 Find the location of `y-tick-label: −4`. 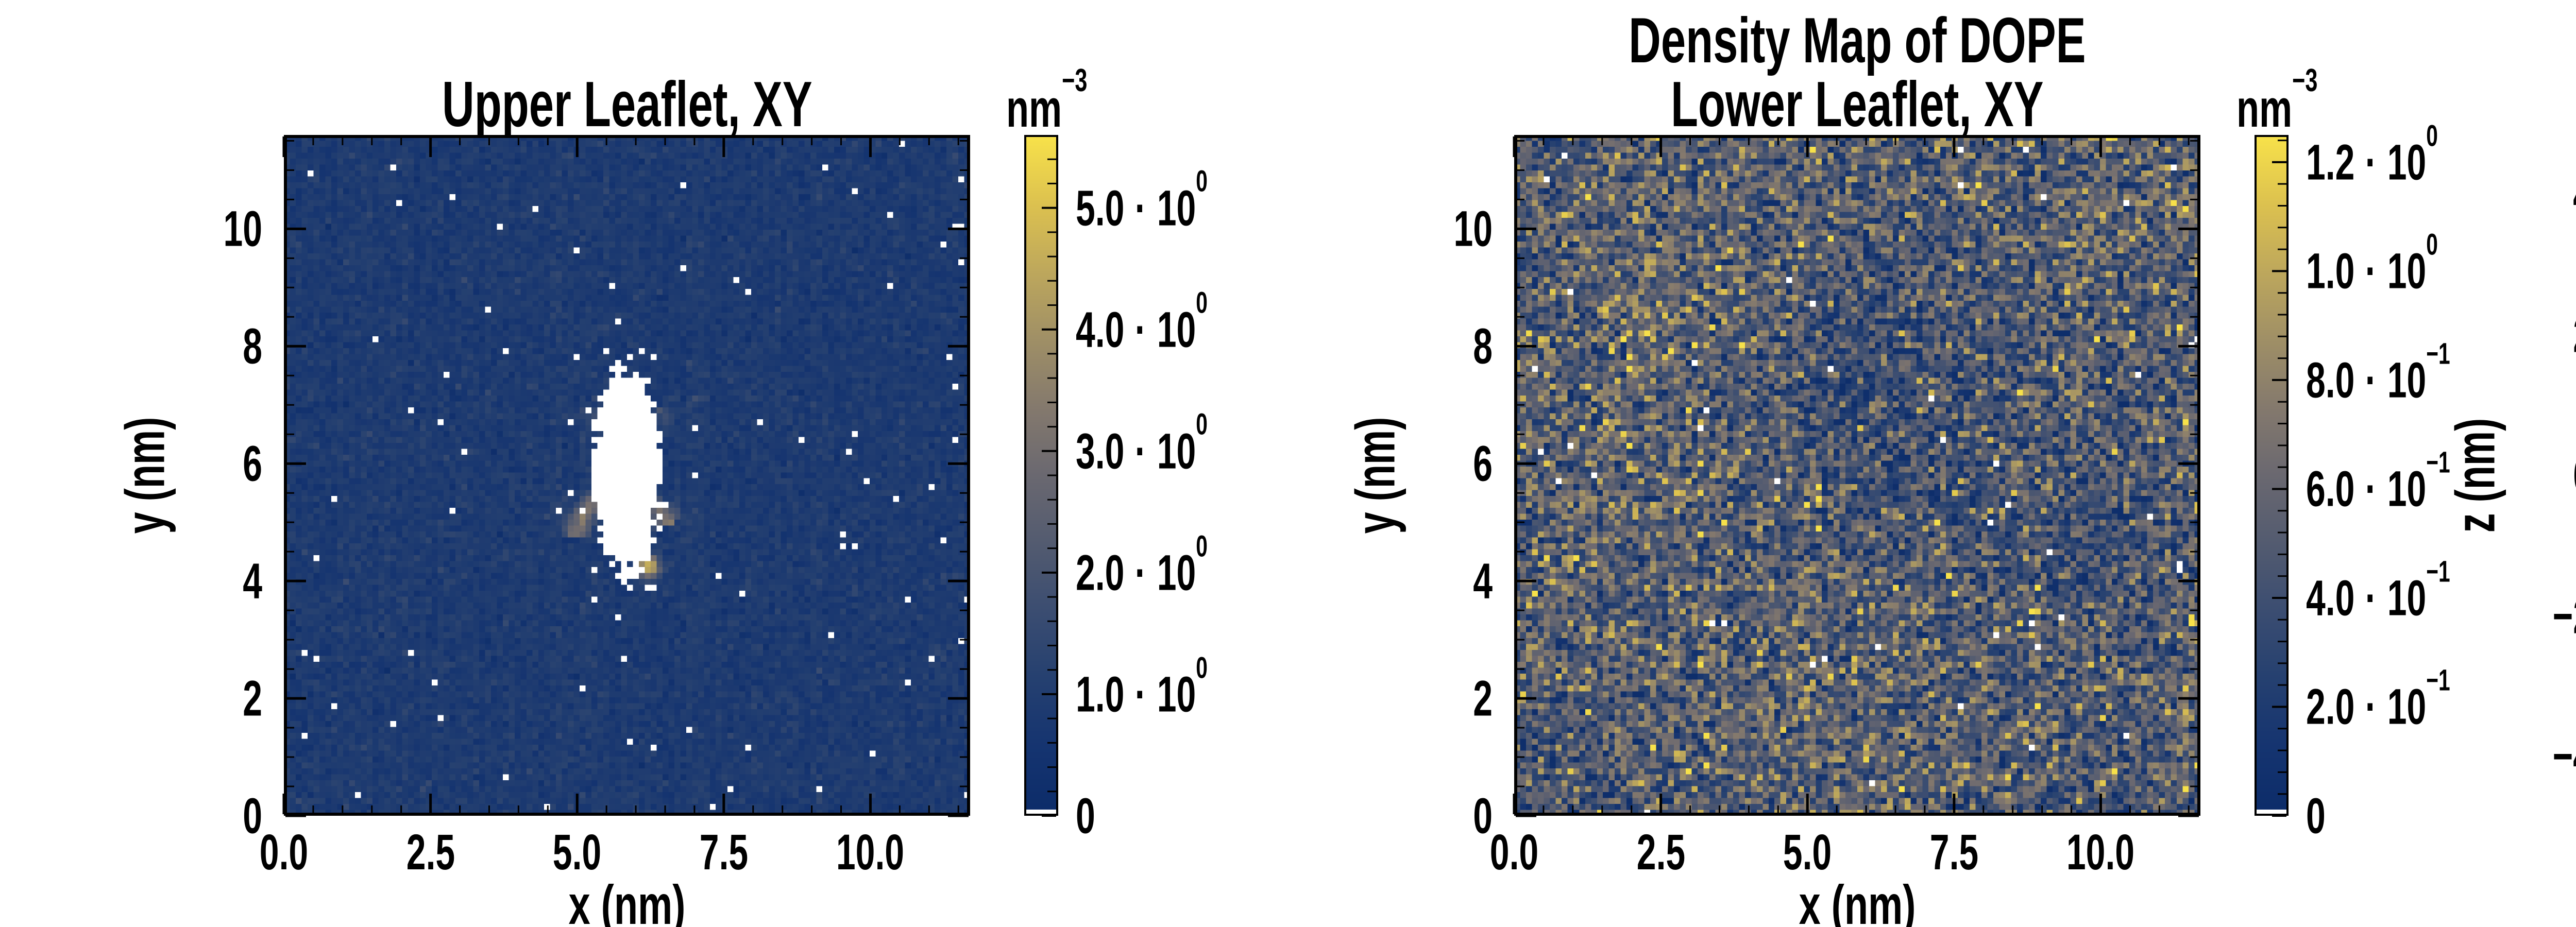

y-tick-label: −4 is located at coordinates (2564, 756).